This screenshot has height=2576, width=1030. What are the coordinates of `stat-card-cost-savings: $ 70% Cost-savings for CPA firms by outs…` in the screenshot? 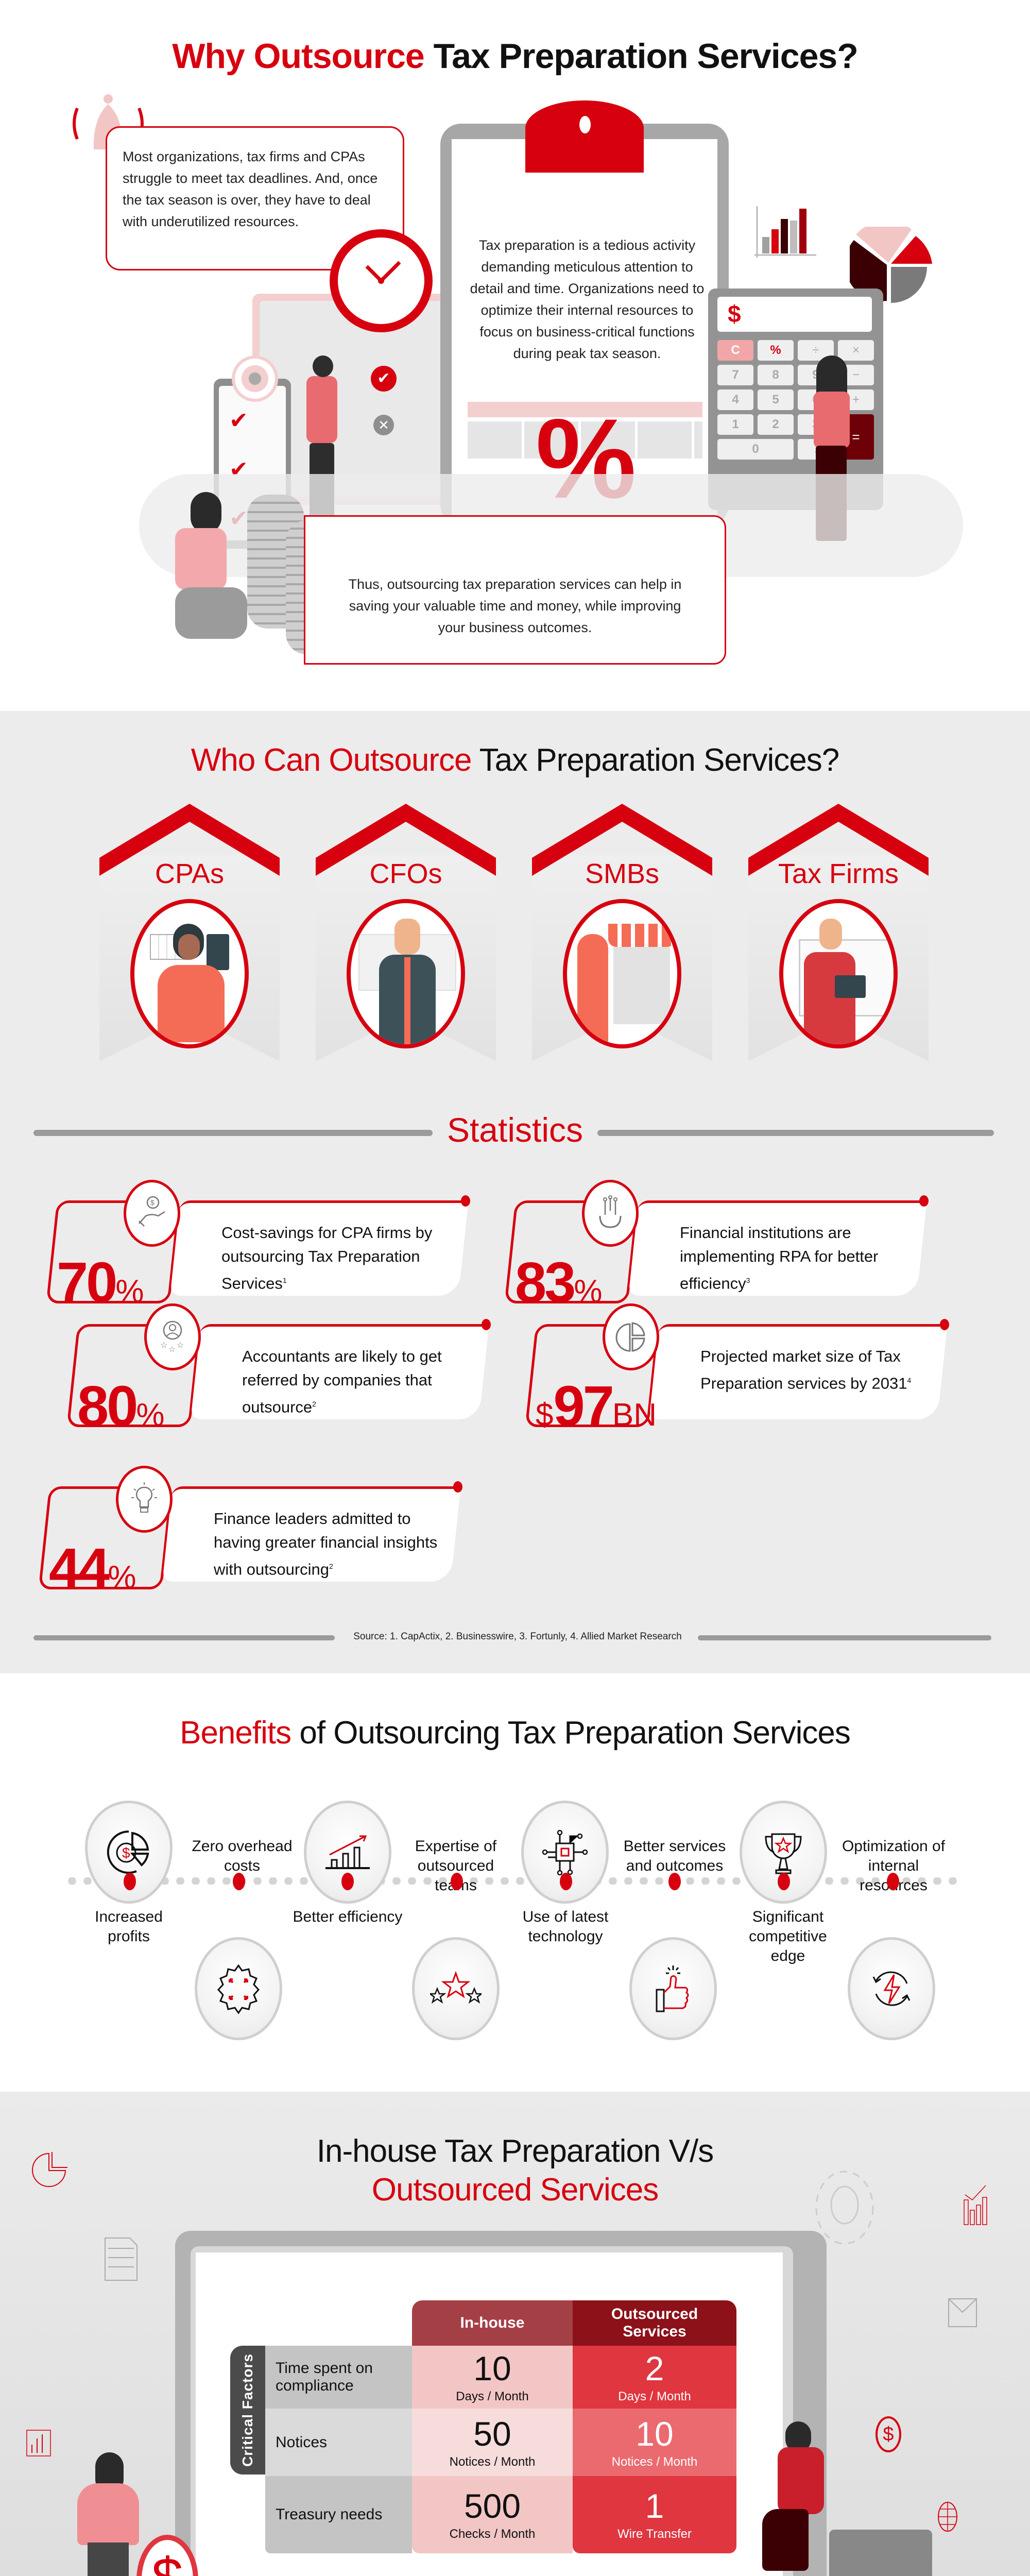 It's located at (270, 1247).